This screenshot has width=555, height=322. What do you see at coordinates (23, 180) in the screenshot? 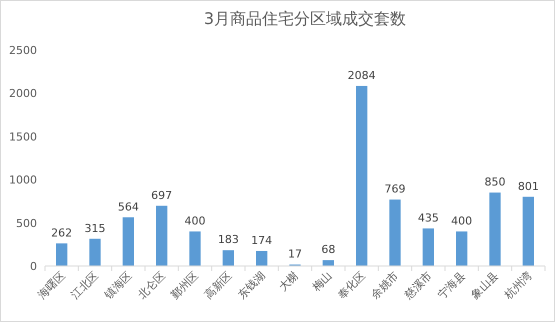
I see `y-tick-label: 1000` at bounding box center [23, 180].